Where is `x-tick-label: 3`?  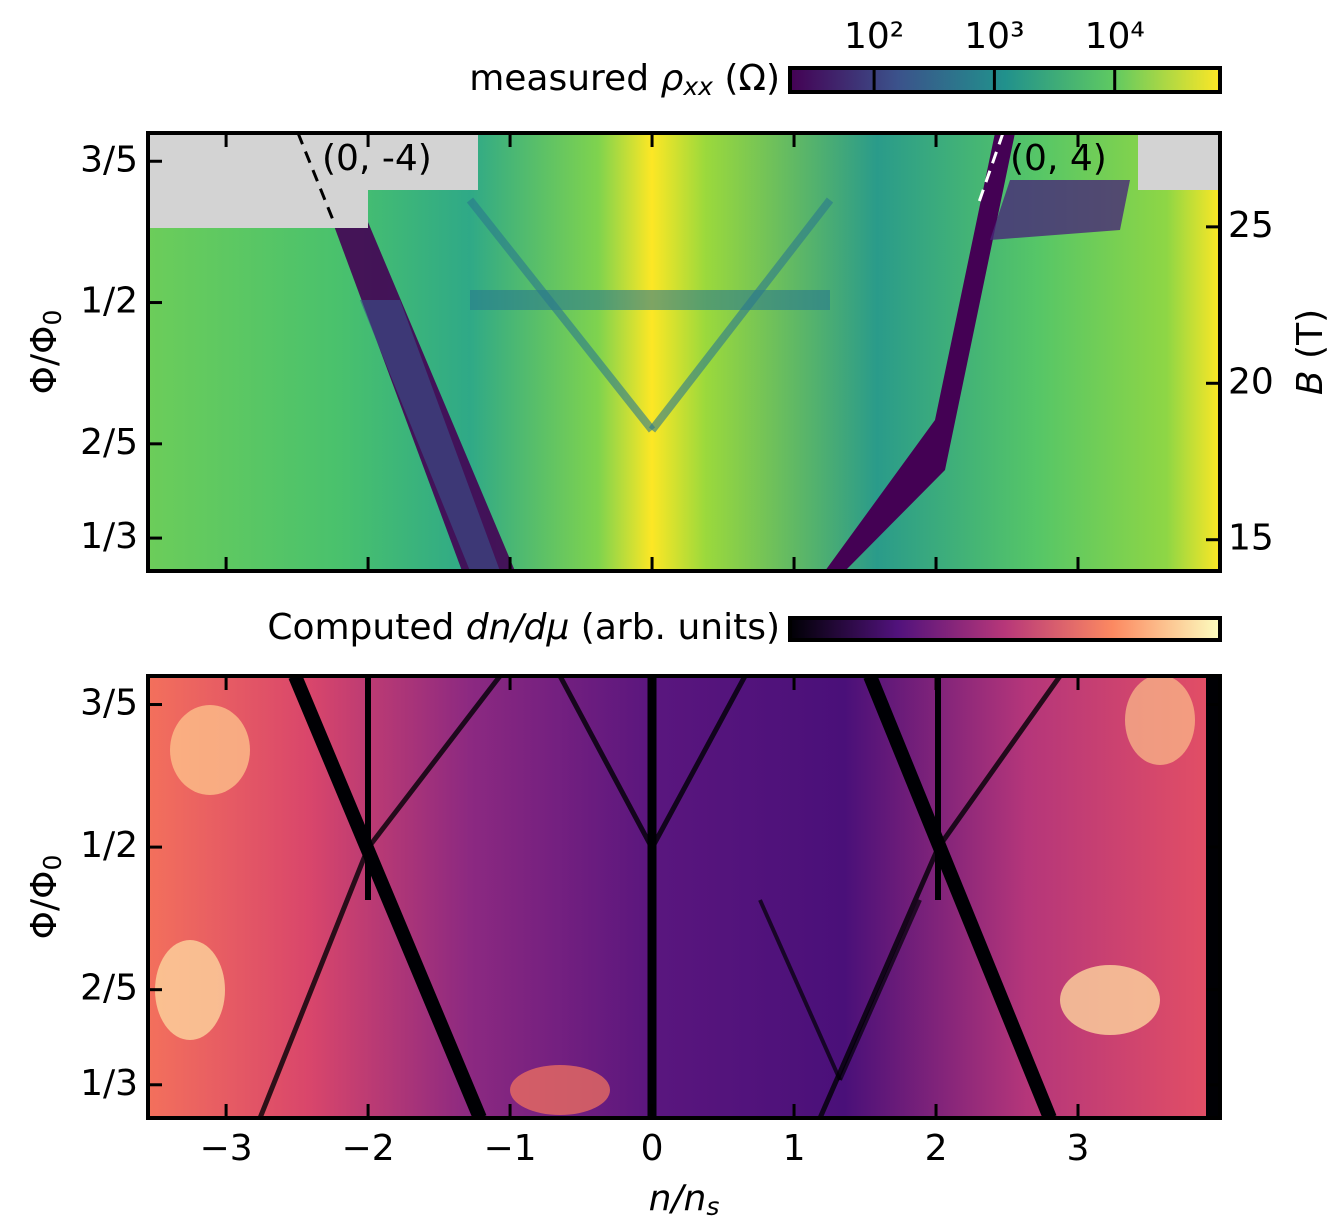
x-tick-label: 3 is located at coordinates (1078, 1148).